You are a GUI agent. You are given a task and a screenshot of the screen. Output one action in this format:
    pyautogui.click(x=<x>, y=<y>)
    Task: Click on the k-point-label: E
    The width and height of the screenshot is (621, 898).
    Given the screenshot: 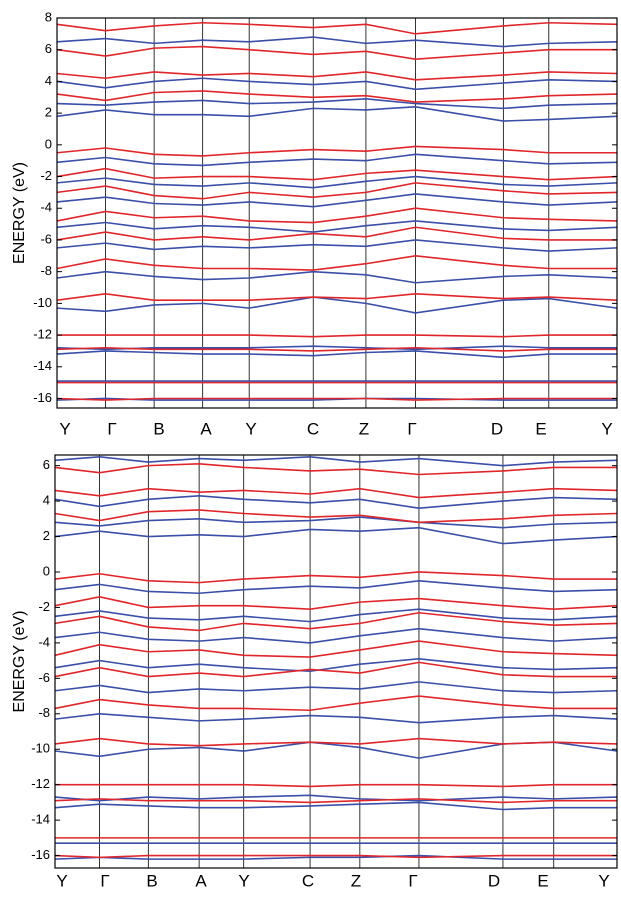 What is the action you would take?
    pyautogui.click(x=542, y=880)
    